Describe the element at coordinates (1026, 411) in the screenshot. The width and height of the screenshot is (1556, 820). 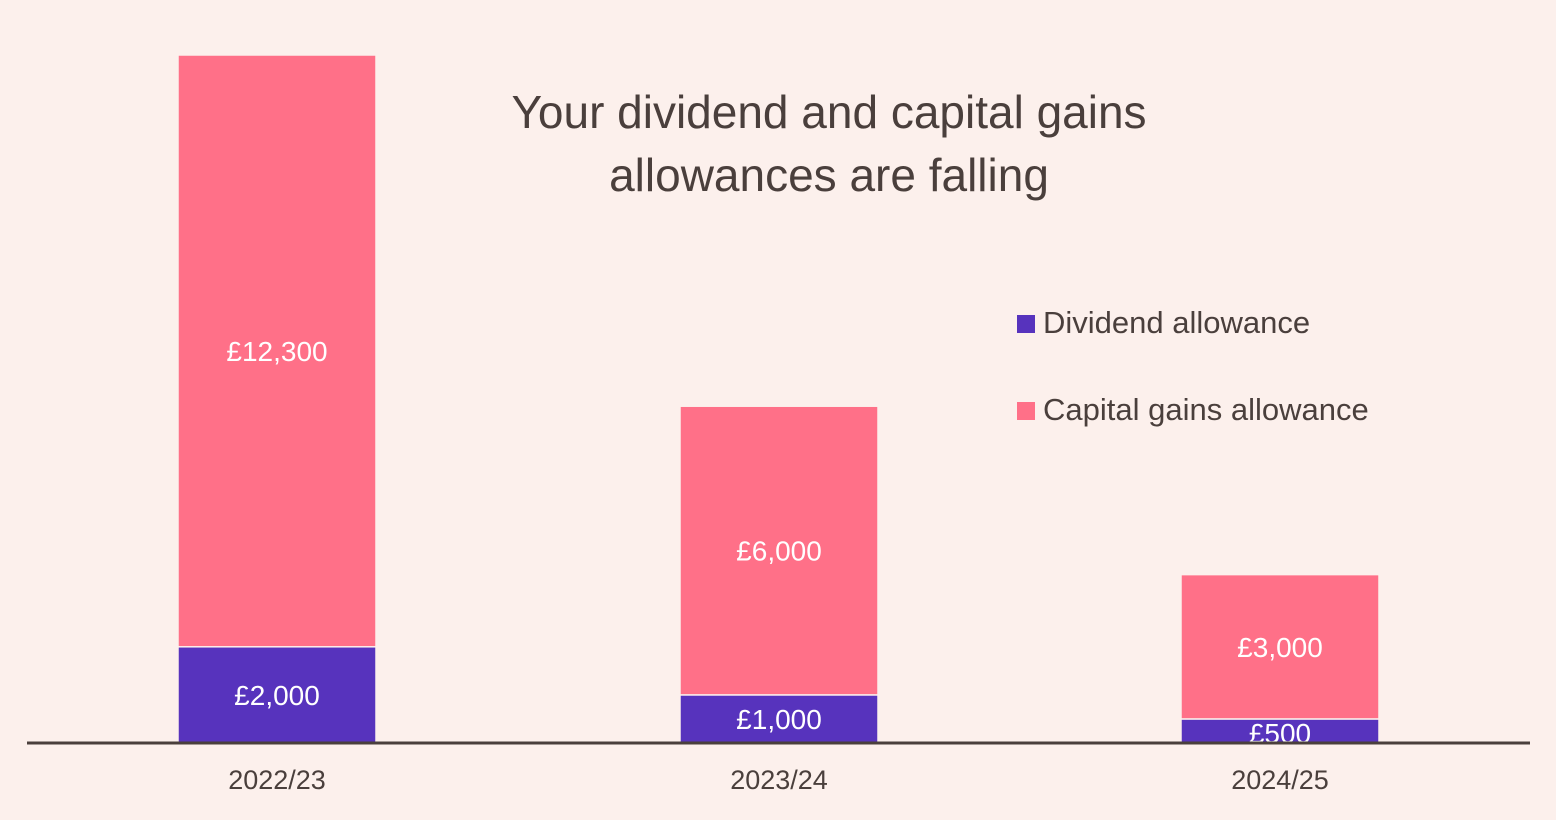
I see `legend-swatch-capital-gains` at that location.